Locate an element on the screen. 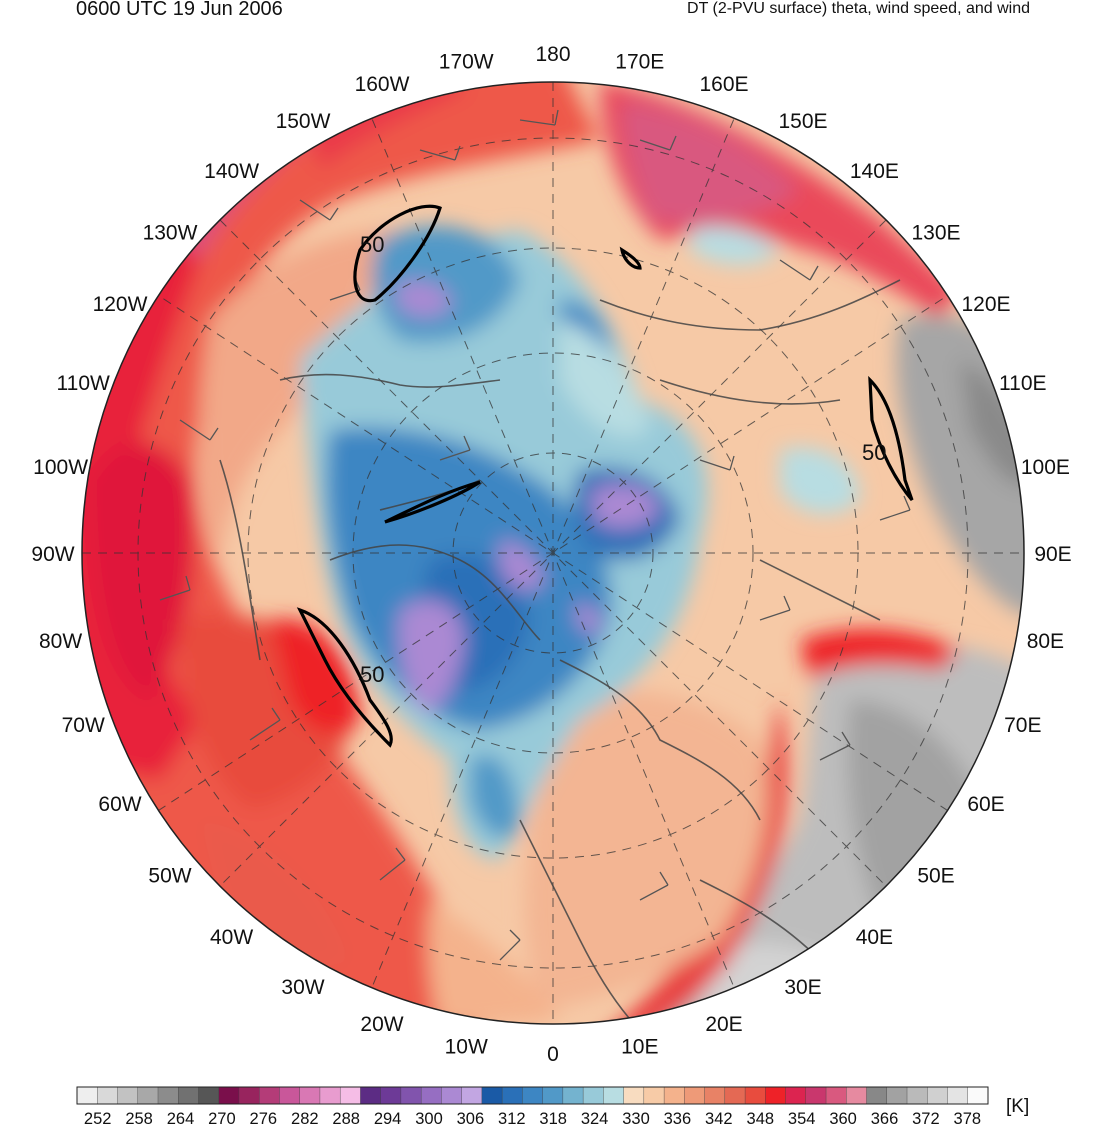  longitude-label: 100E is located at coordinates (1045, 467).